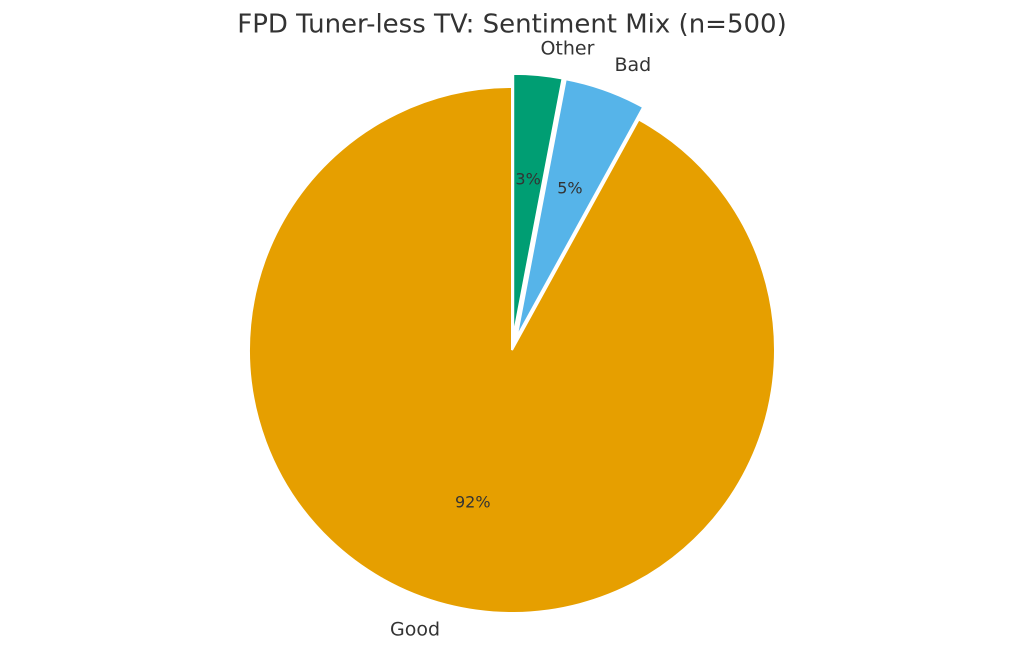  I want to click on slice-label: Other, so click(567, 48).